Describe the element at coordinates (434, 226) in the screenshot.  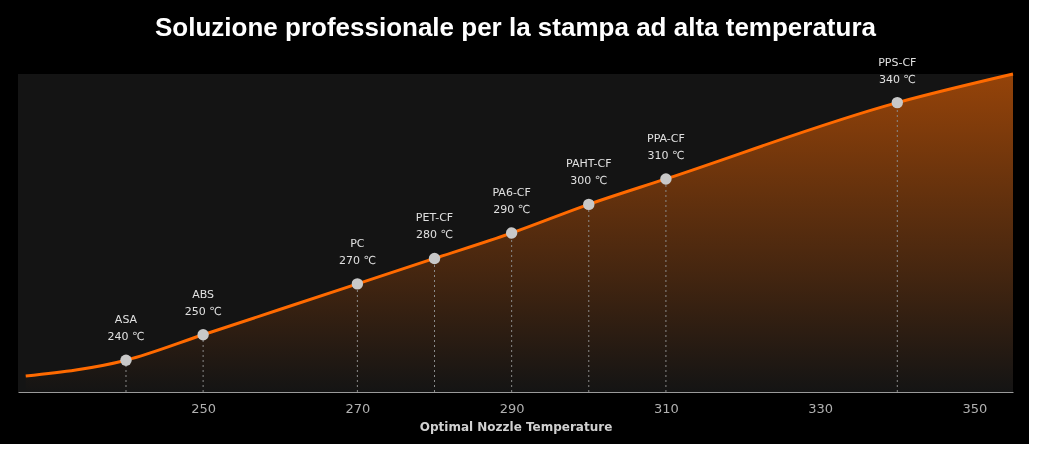
I see `annotation: PET-CF 280 ℃` at that location.